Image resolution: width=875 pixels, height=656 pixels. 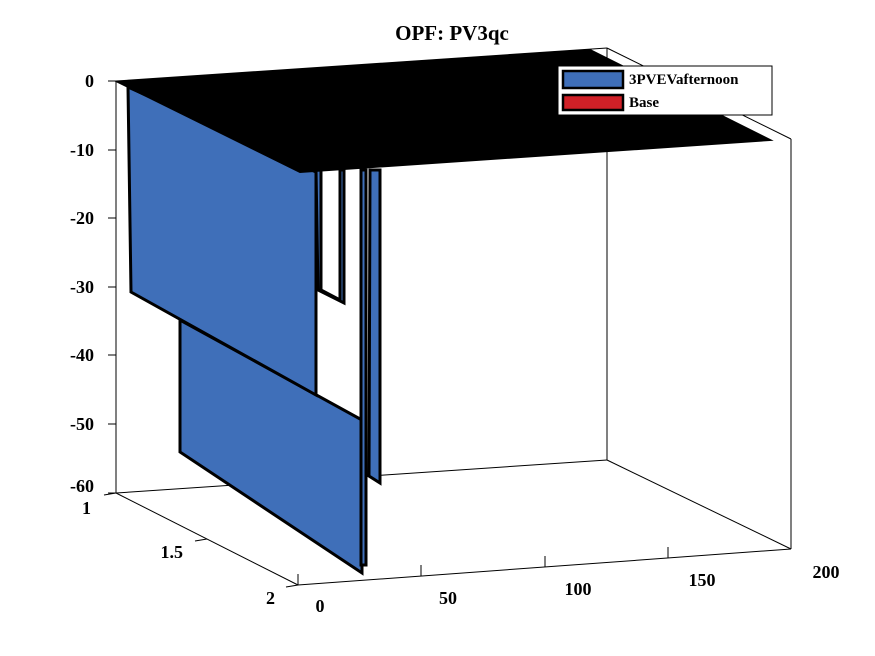 What do you see at coordinates (82, 287) in the screenshot?
I see `z-tick-label-3: -30` at bounding box center [82, 287].